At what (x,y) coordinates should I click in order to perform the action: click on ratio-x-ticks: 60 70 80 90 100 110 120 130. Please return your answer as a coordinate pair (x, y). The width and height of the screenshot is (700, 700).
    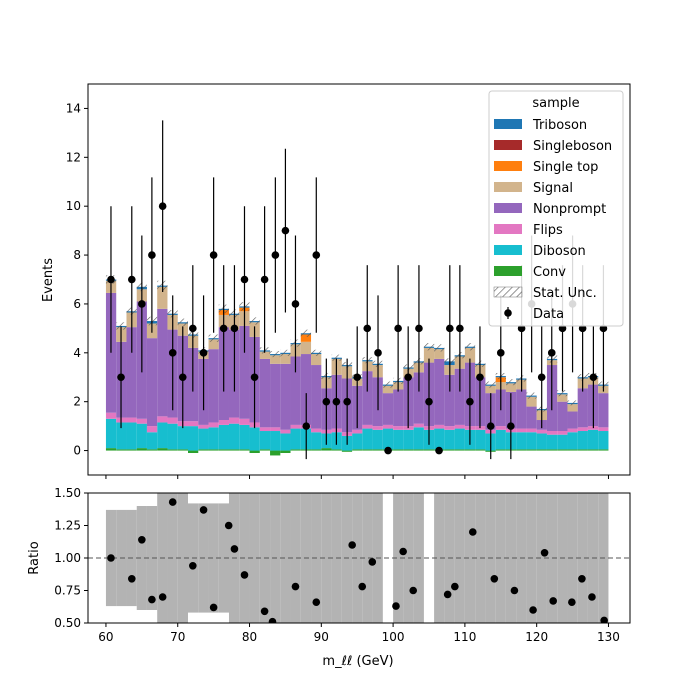
    Looking at the image, I should click on (359, 633).